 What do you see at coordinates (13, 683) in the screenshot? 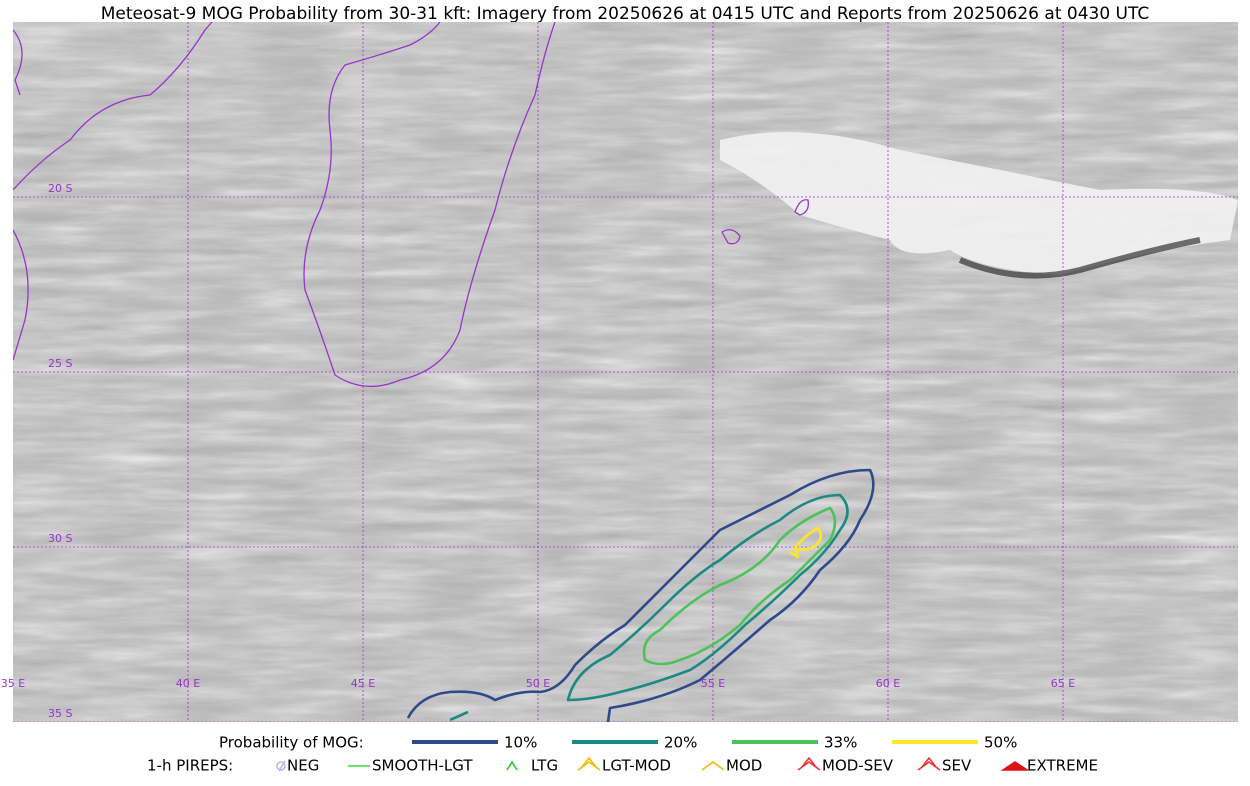
I see `lon-label: 35 E` at bounding box center [13, 683].